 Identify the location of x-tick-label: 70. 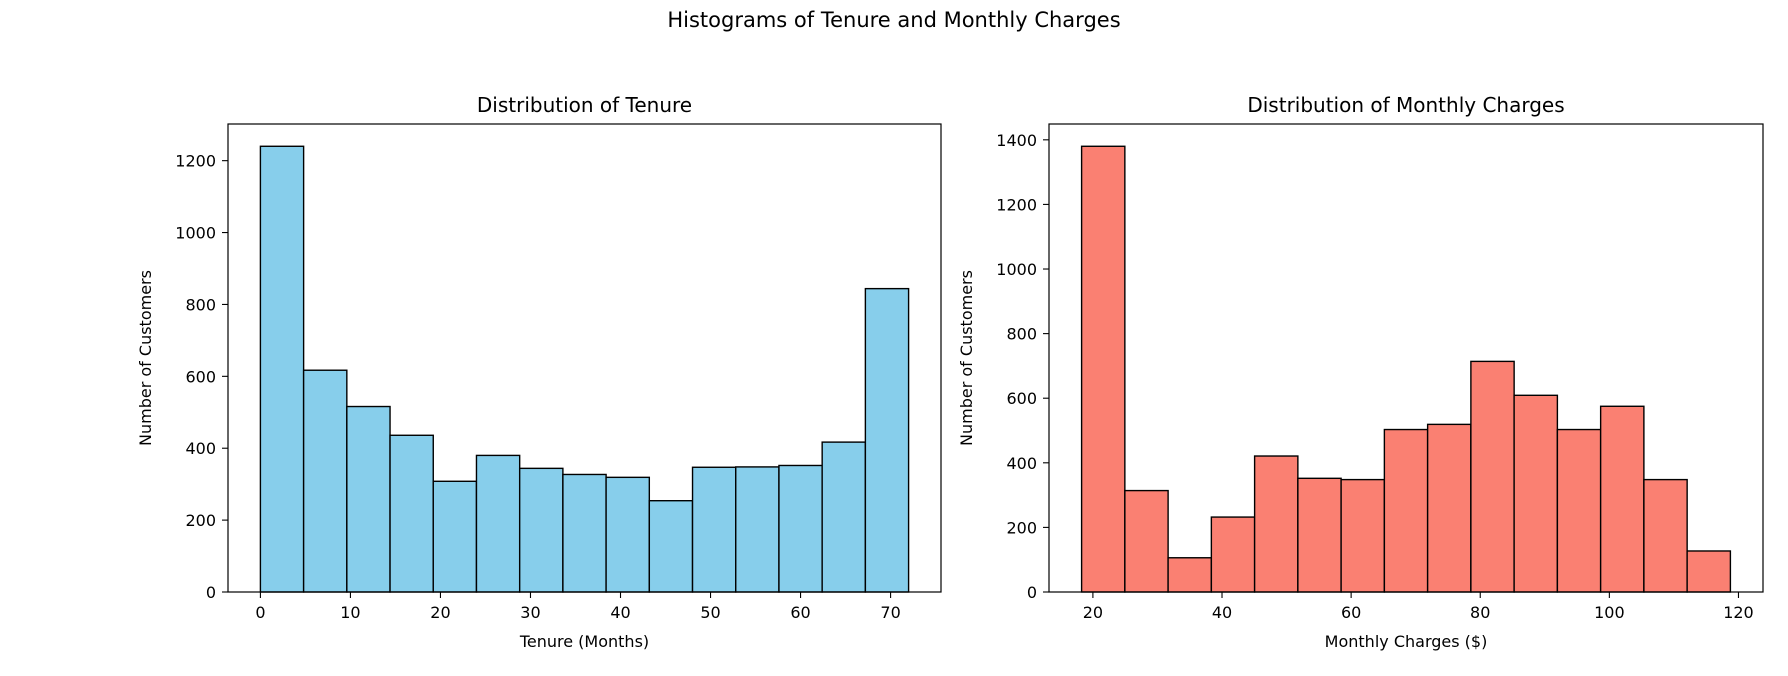
(890, 612).